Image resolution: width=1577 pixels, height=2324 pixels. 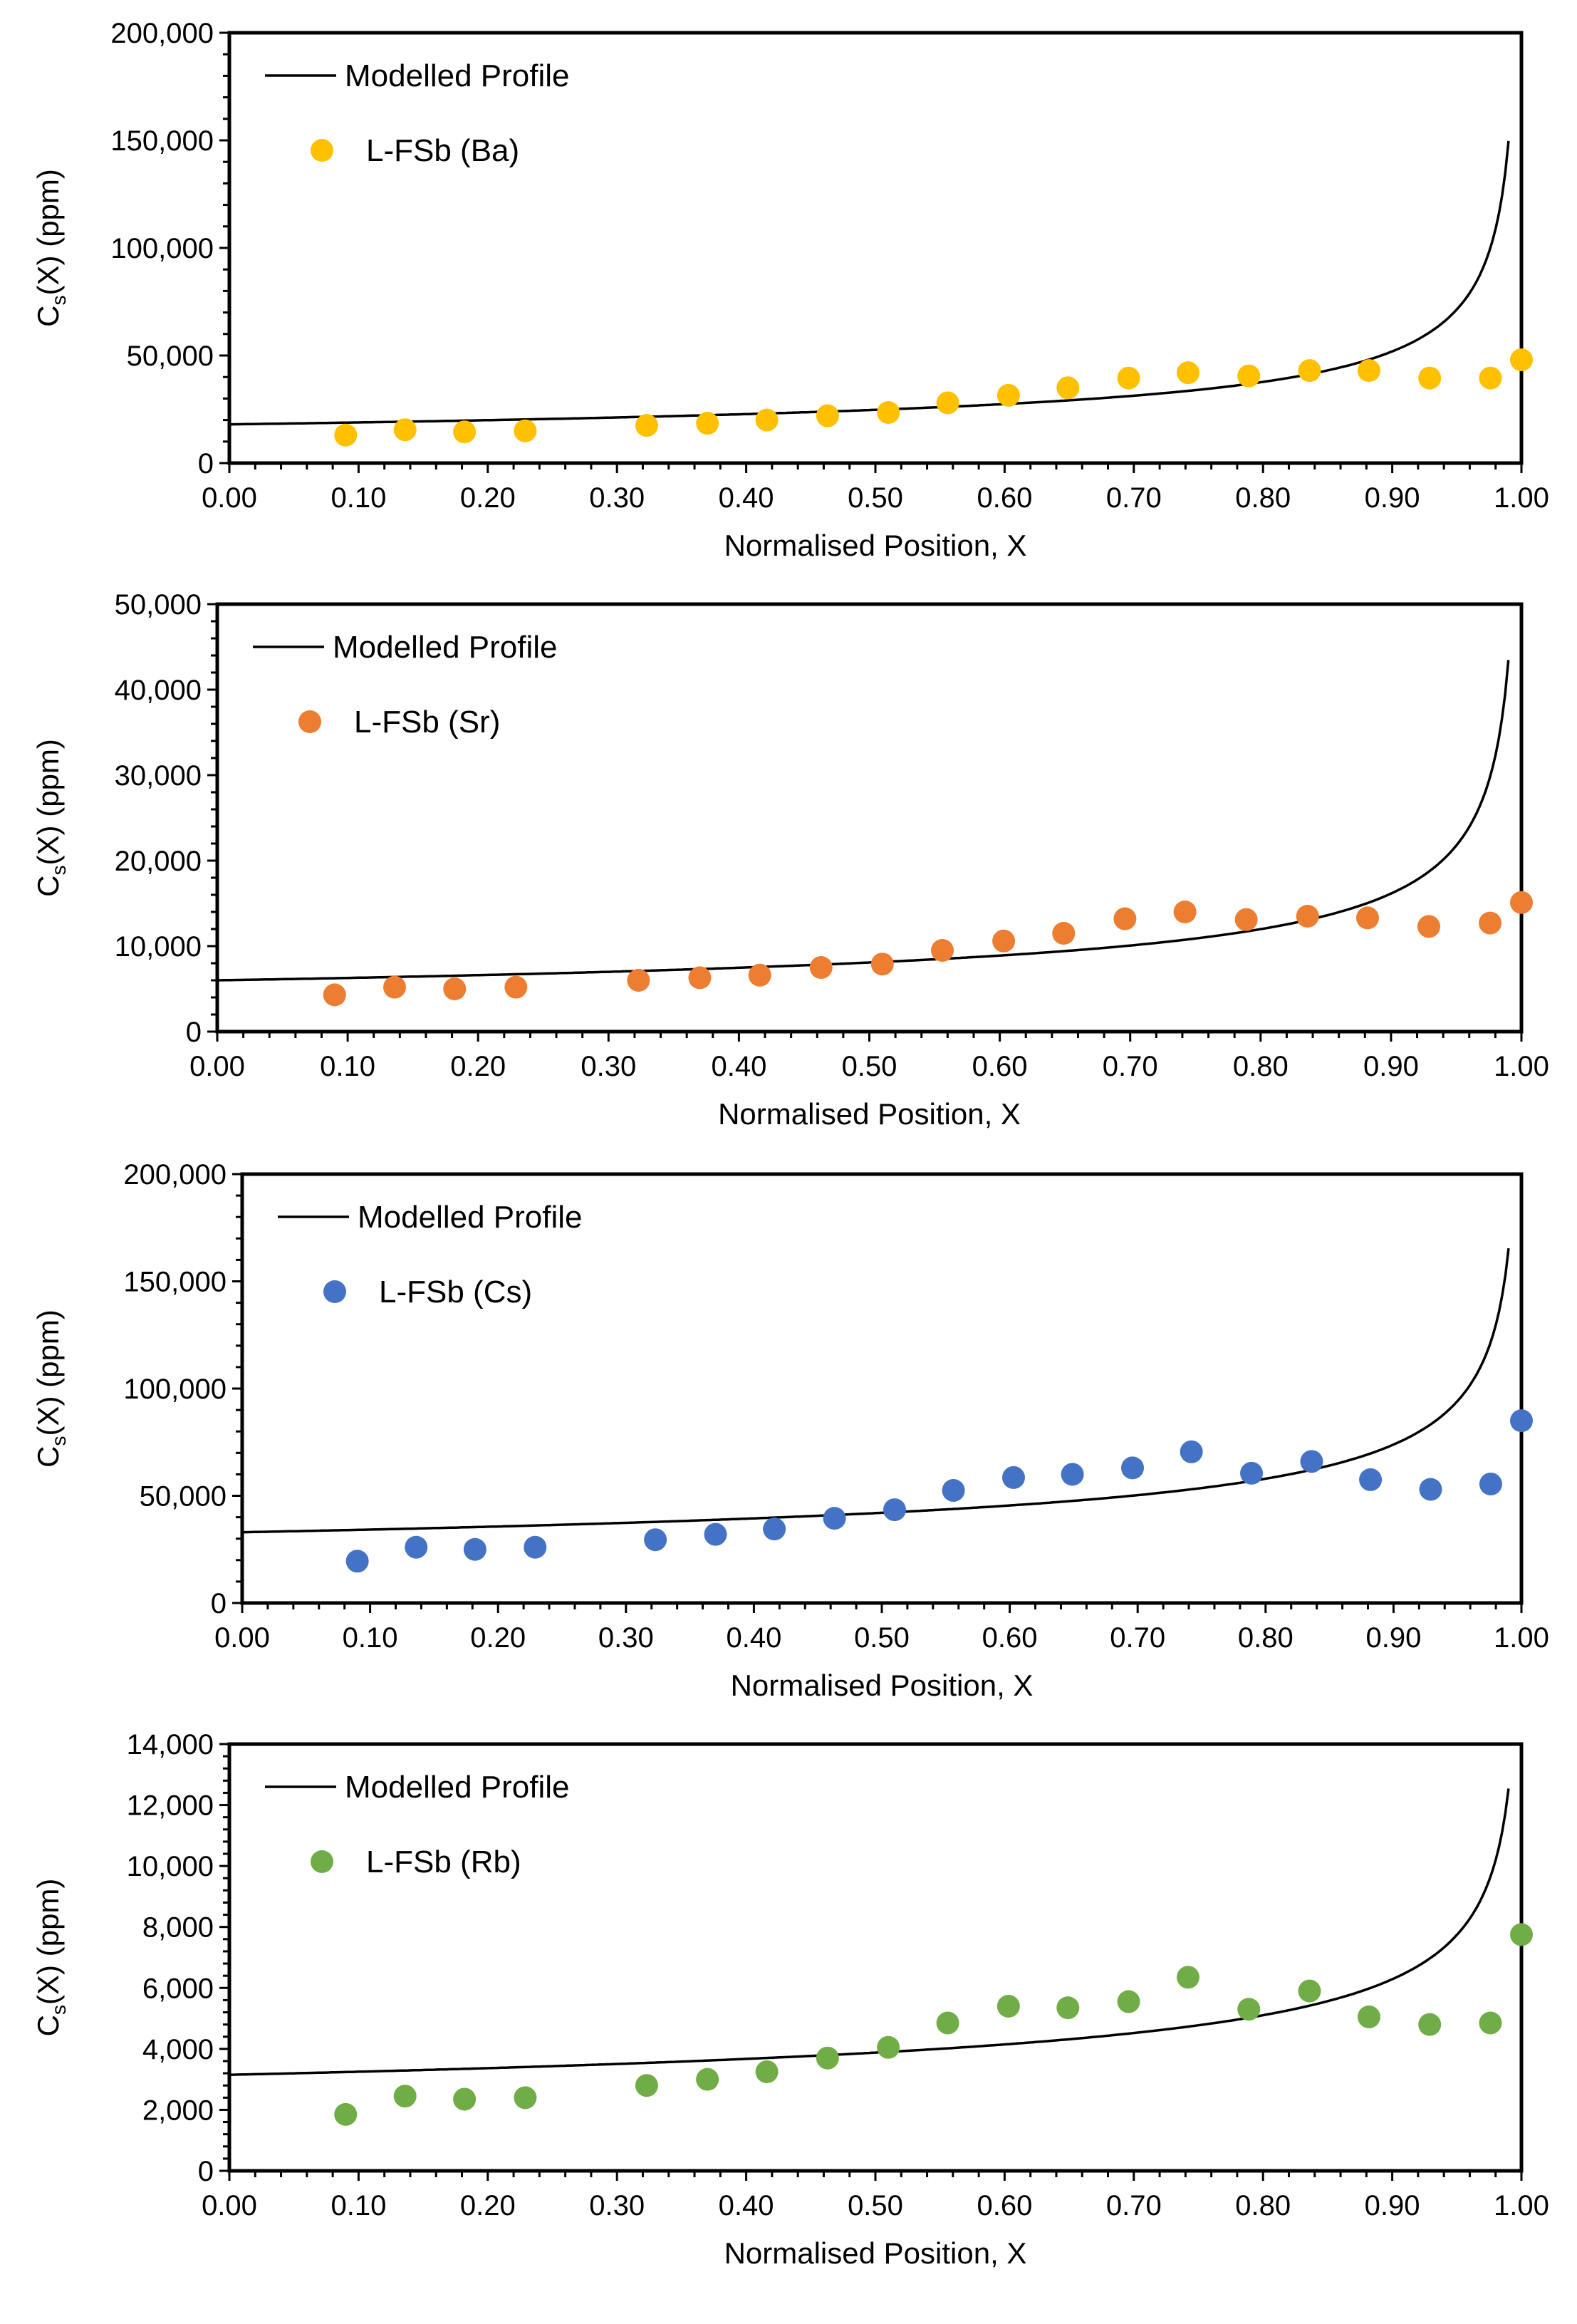 What do you see at coordinates (170, 1744) in the screenshot?
I see `y-tick-label: 14,000` at bounding box center [170, 1744].